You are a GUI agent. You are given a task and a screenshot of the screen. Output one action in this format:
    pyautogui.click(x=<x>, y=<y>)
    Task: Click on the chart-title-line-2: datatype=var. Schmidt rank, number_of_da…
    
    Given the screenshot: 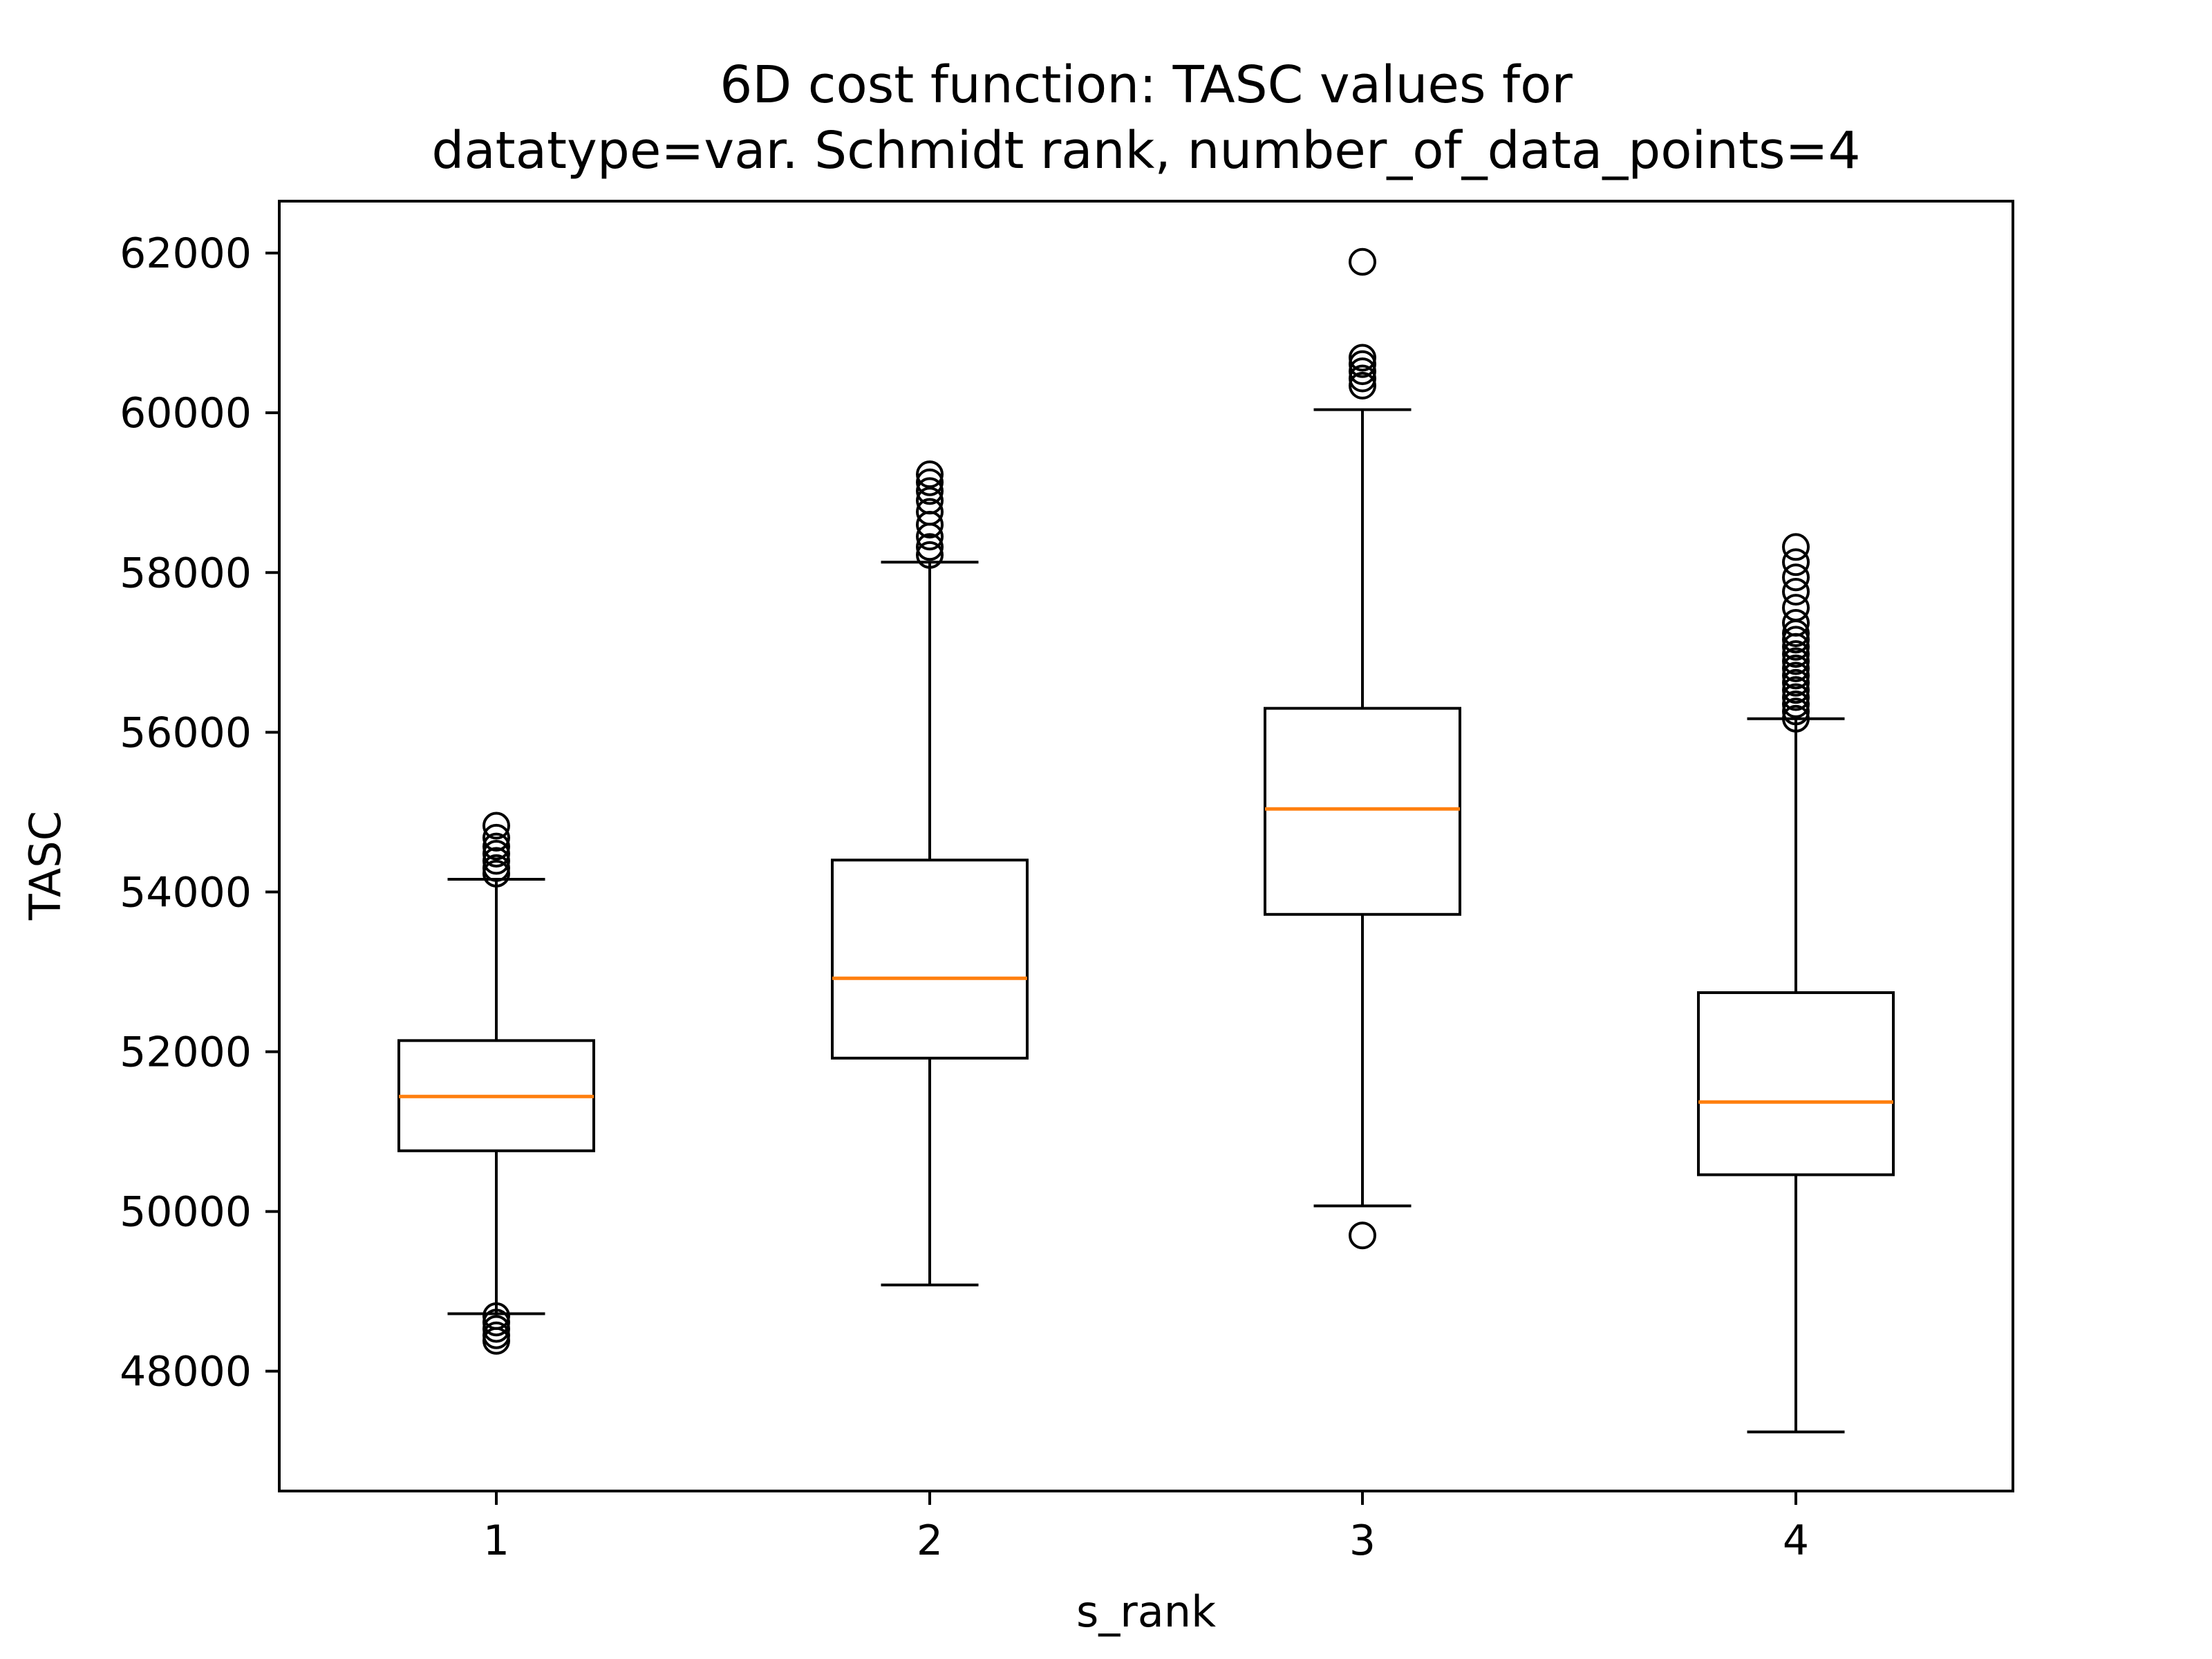 What is the action you would take?
    pyautogui.click(x=1145, y=150)
    